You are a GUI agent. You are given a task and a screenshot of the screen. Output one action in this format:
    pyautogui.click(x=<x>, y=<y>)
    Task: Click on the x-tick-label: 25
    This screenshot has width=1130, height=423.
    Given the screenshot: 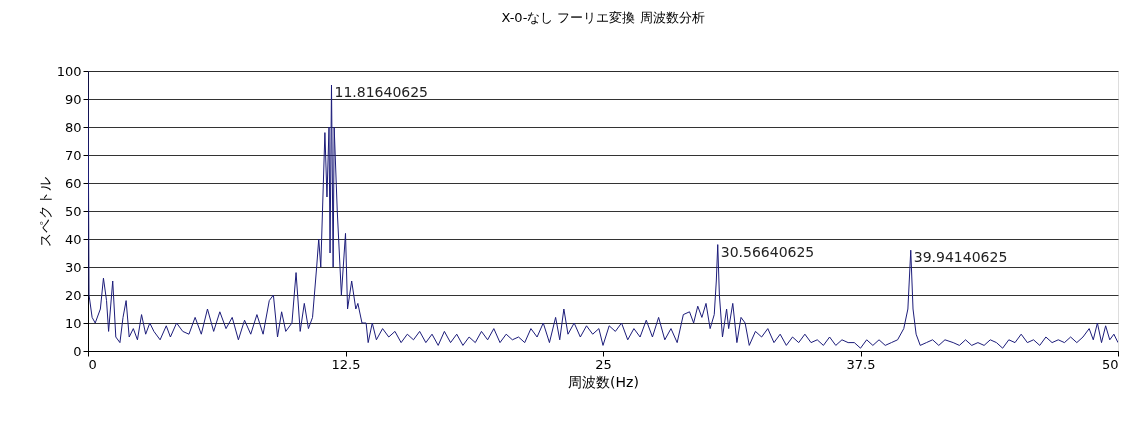 What is the action you would take?
    pyautogui.click(x=603, y=364)
    